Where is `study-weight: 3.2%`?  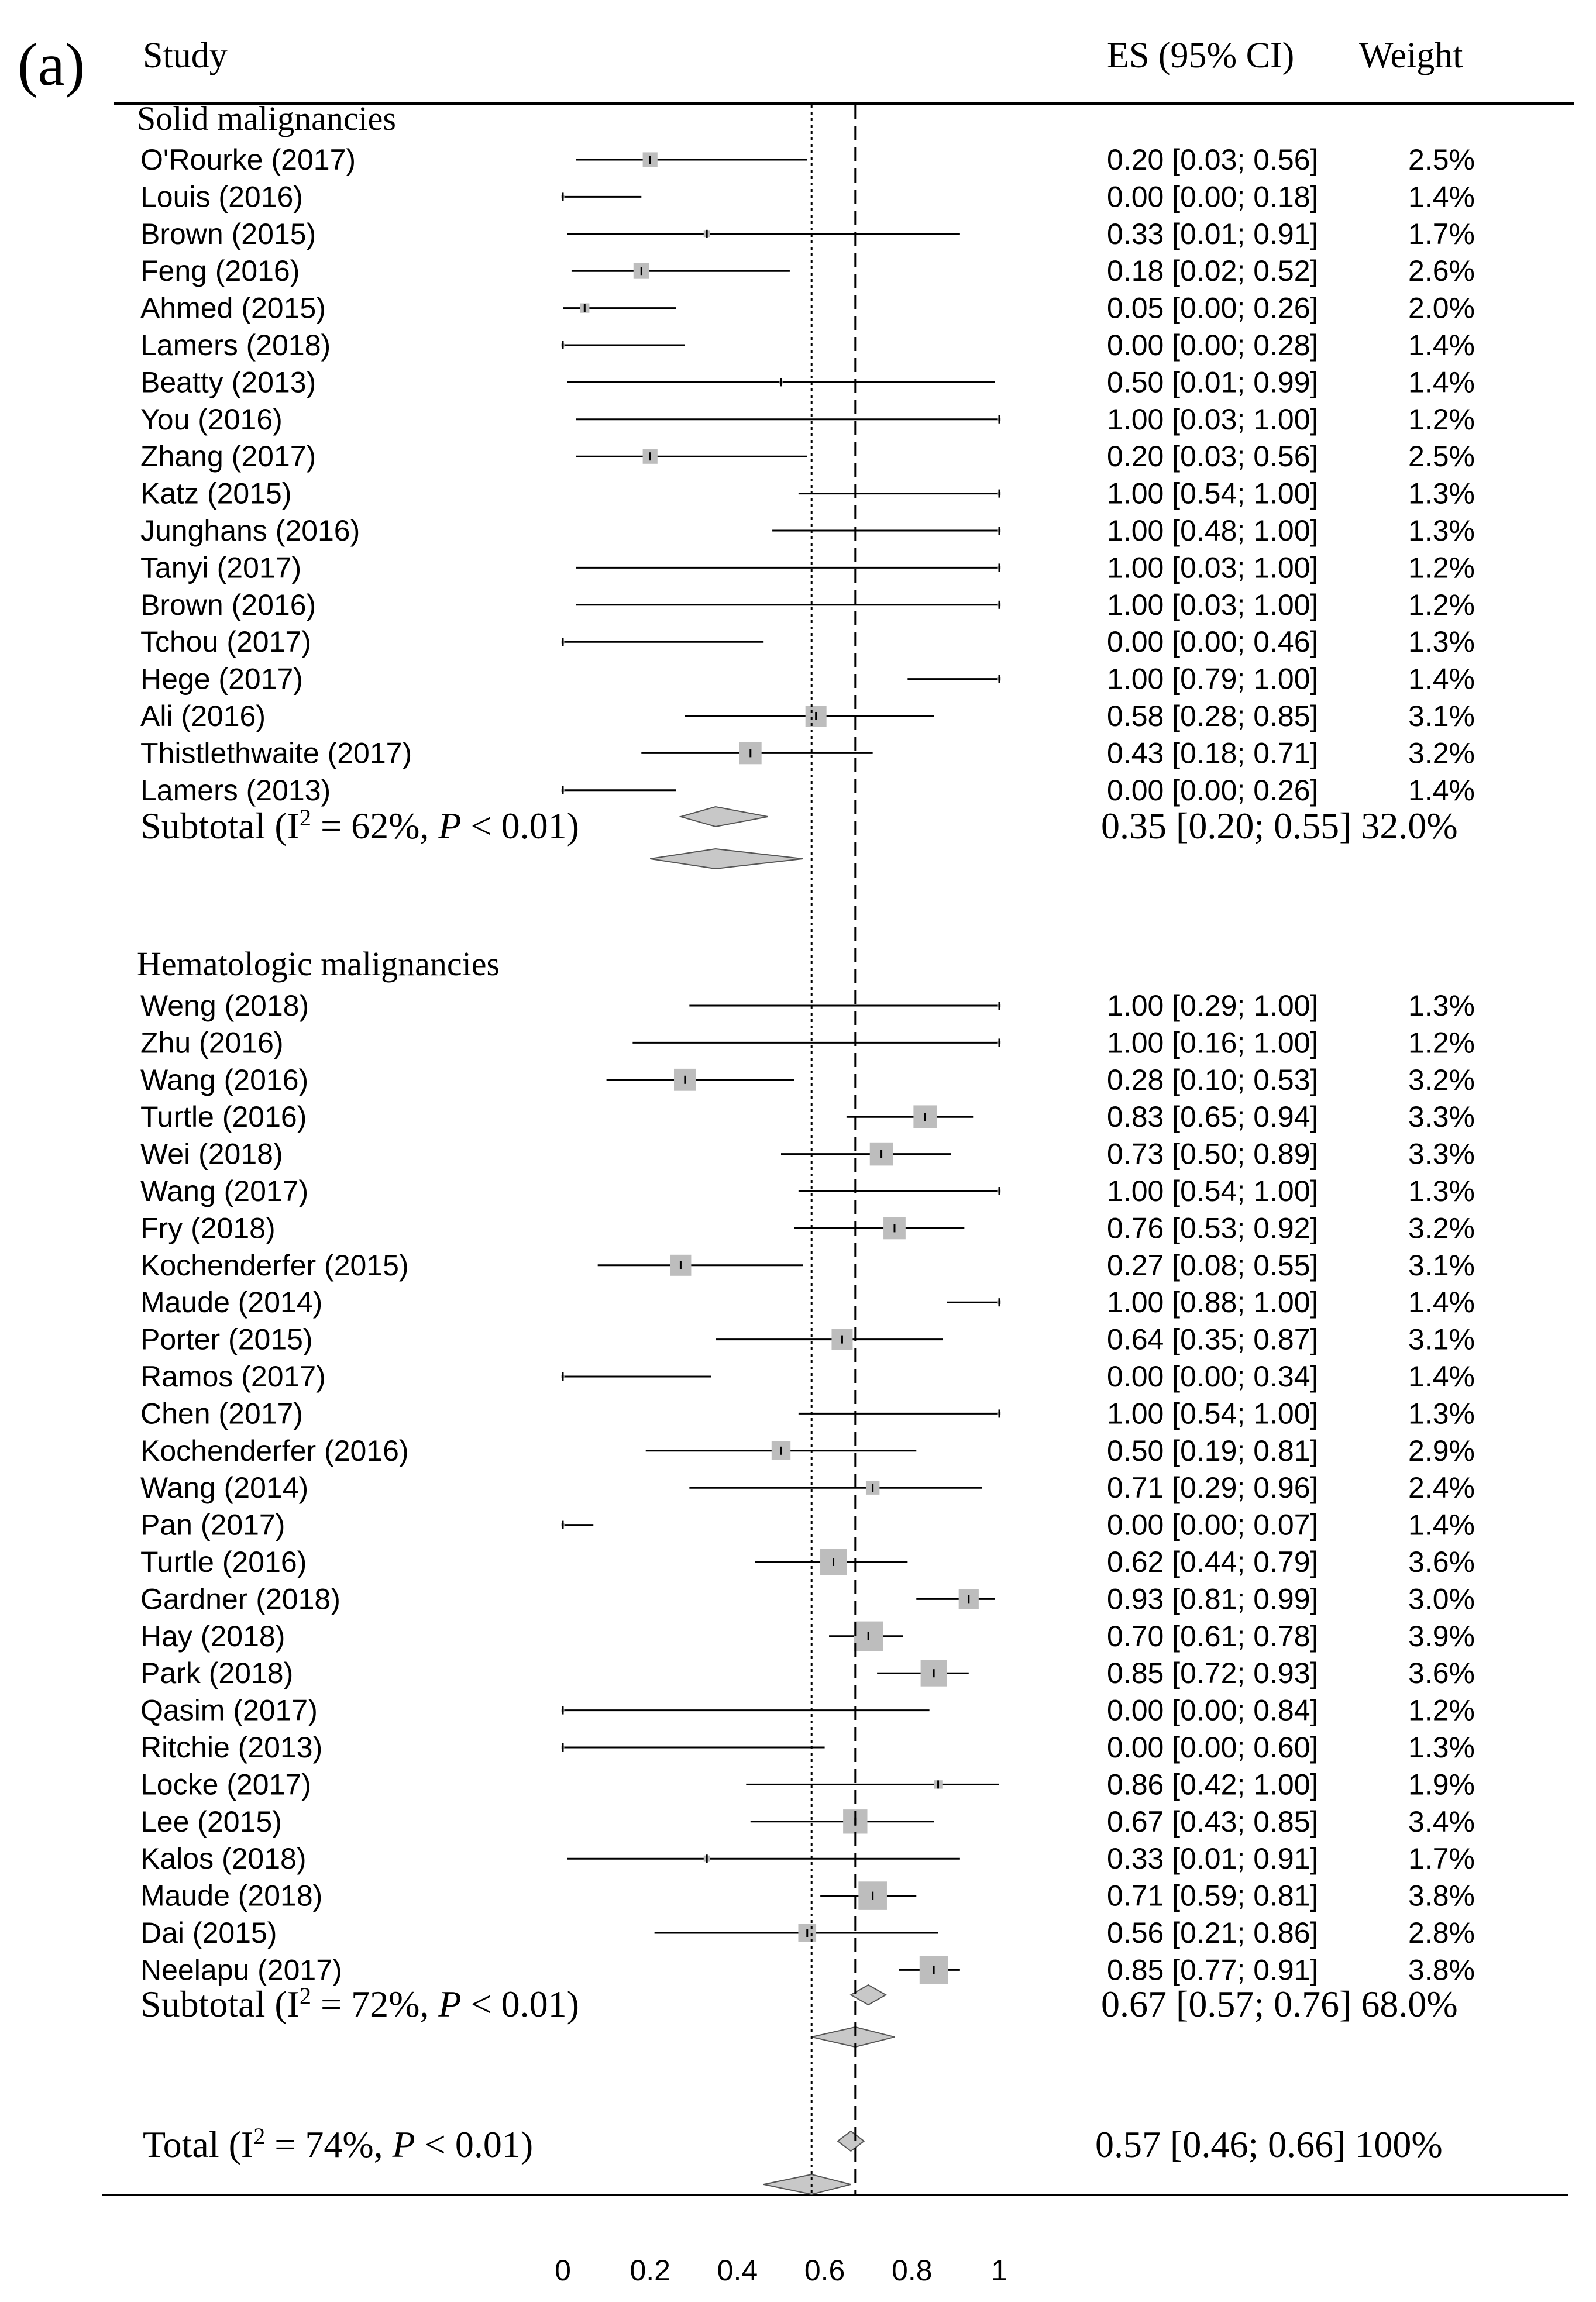
study-weight: 3.2% is located at coordinates (1441, 1228).